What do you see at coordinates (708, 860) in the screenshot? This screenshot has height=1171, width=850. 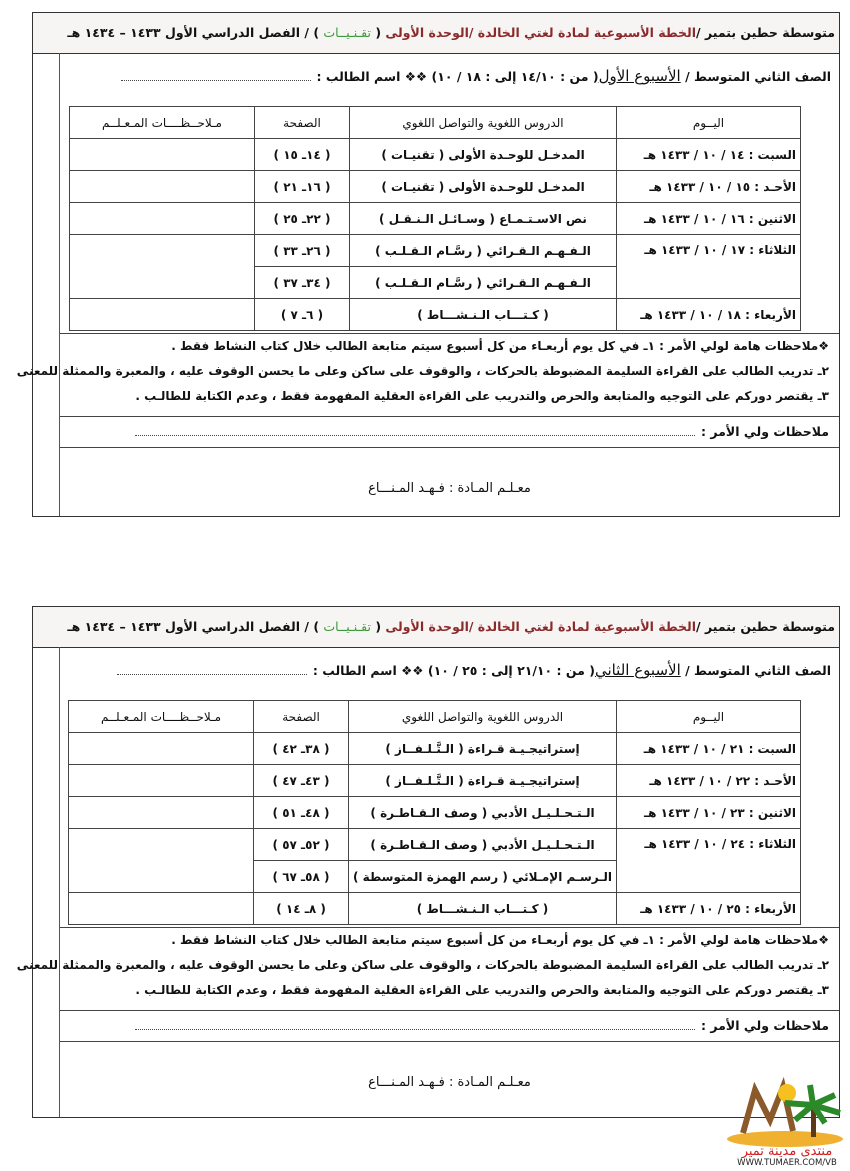 I see `day-cell: الثلاثاء : ٢٤ / ١٠ / ١٤٣٣ هـ` at bounding box center [708, 860].